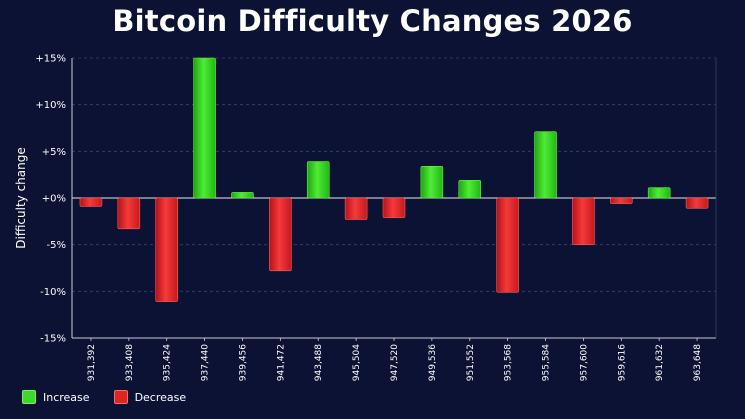 The width and height of the screenshot is (745, 419). I want to click on x-tick-label: 953,568, so click(509, 362).